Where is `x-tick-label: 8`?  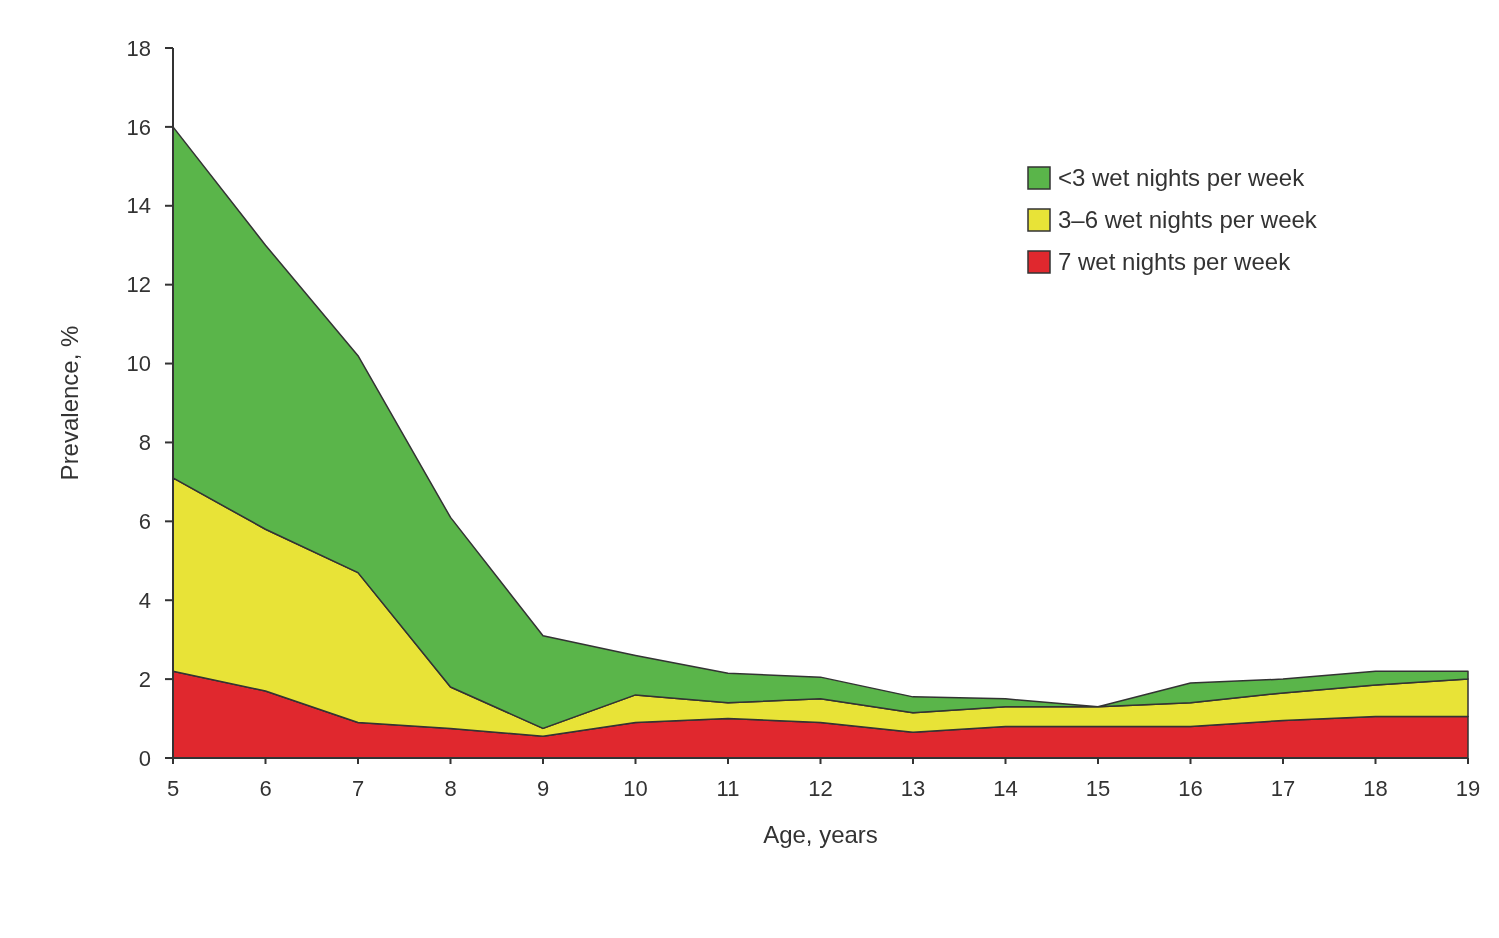
x-tick-label: 8 is located at coordinates (450, 788).